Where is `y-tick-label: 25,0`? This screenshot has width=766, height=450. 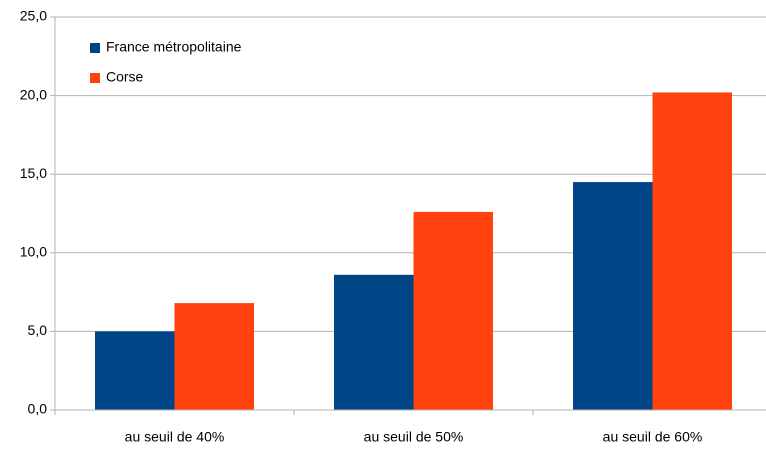
y-tick-label: 25,0 is located at coordinates (33, 16).